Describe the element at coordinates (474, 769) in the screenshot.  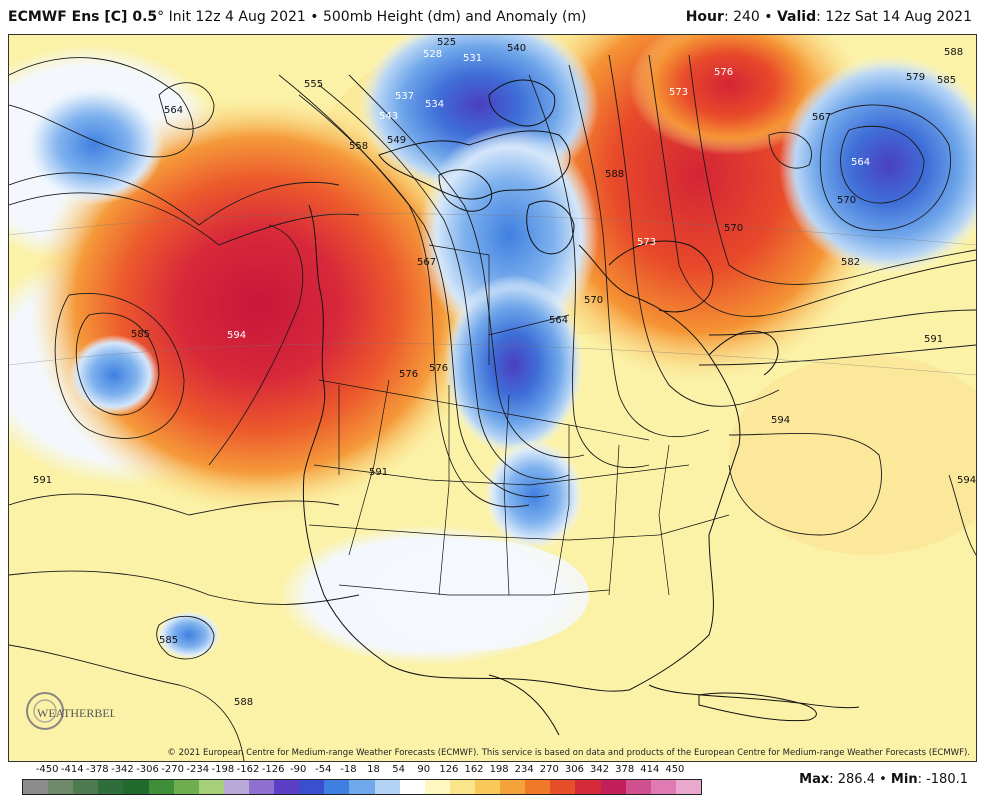
I see `scale-tick-label: 162` at that location.